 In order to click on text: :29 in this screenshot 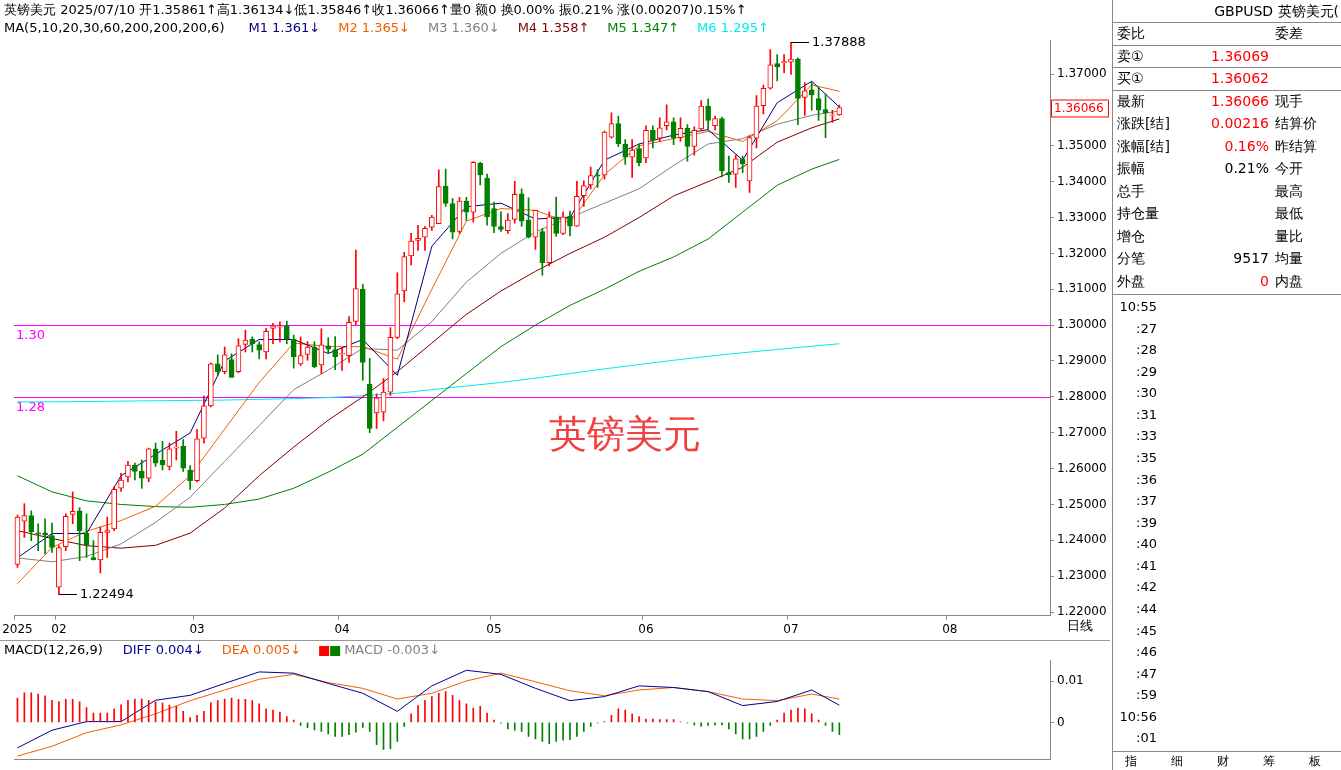, I will do `click(1146, 371)`.